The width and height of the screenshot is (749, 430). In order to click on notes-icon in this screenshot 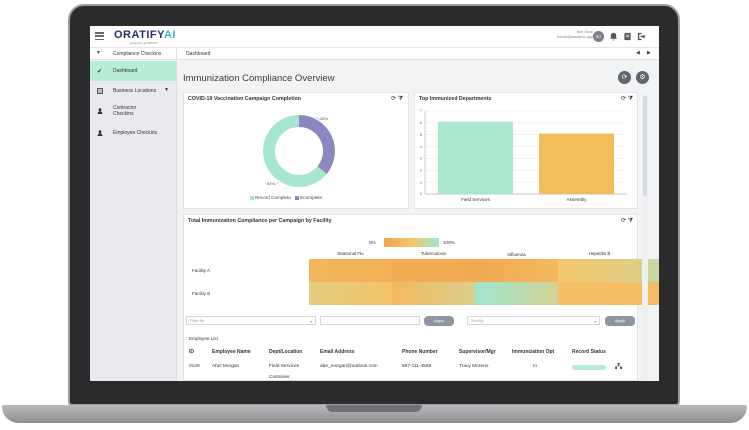, I will do `click(627, 36)`.